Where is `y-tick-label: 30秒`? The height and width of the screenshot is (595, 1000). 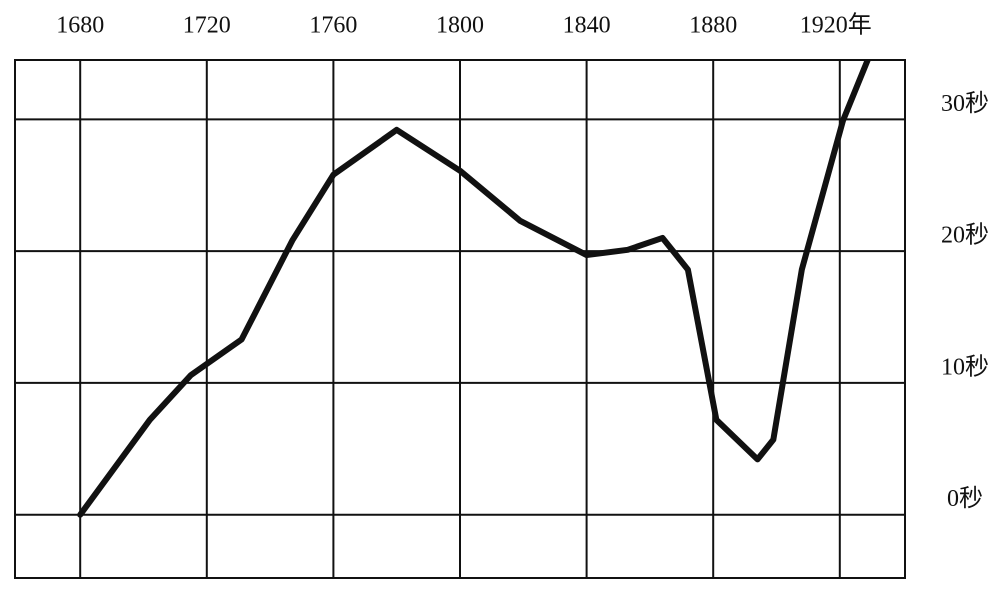
y-tick-label: 30秒 is located at coordinates (965, 103).